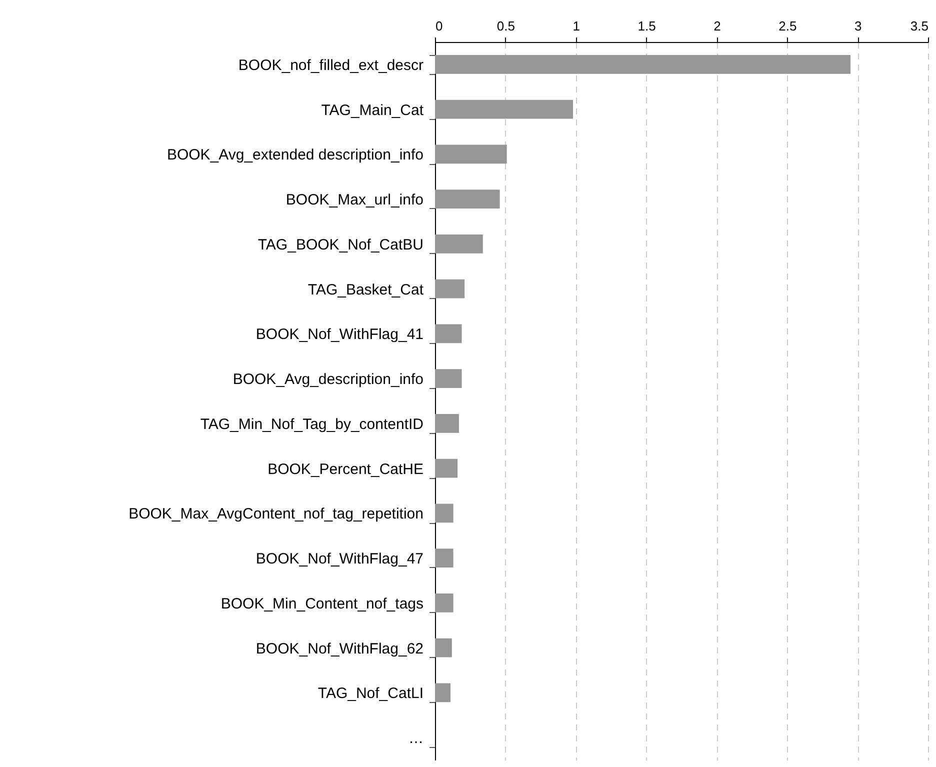 The width and height of the screenshot is (936, 767). What do you see at coordinates (295, 155) in the screenshot?
I see `y-tick-label: BOOK_Avg_extended description_info` at bounding box center [295, 155].